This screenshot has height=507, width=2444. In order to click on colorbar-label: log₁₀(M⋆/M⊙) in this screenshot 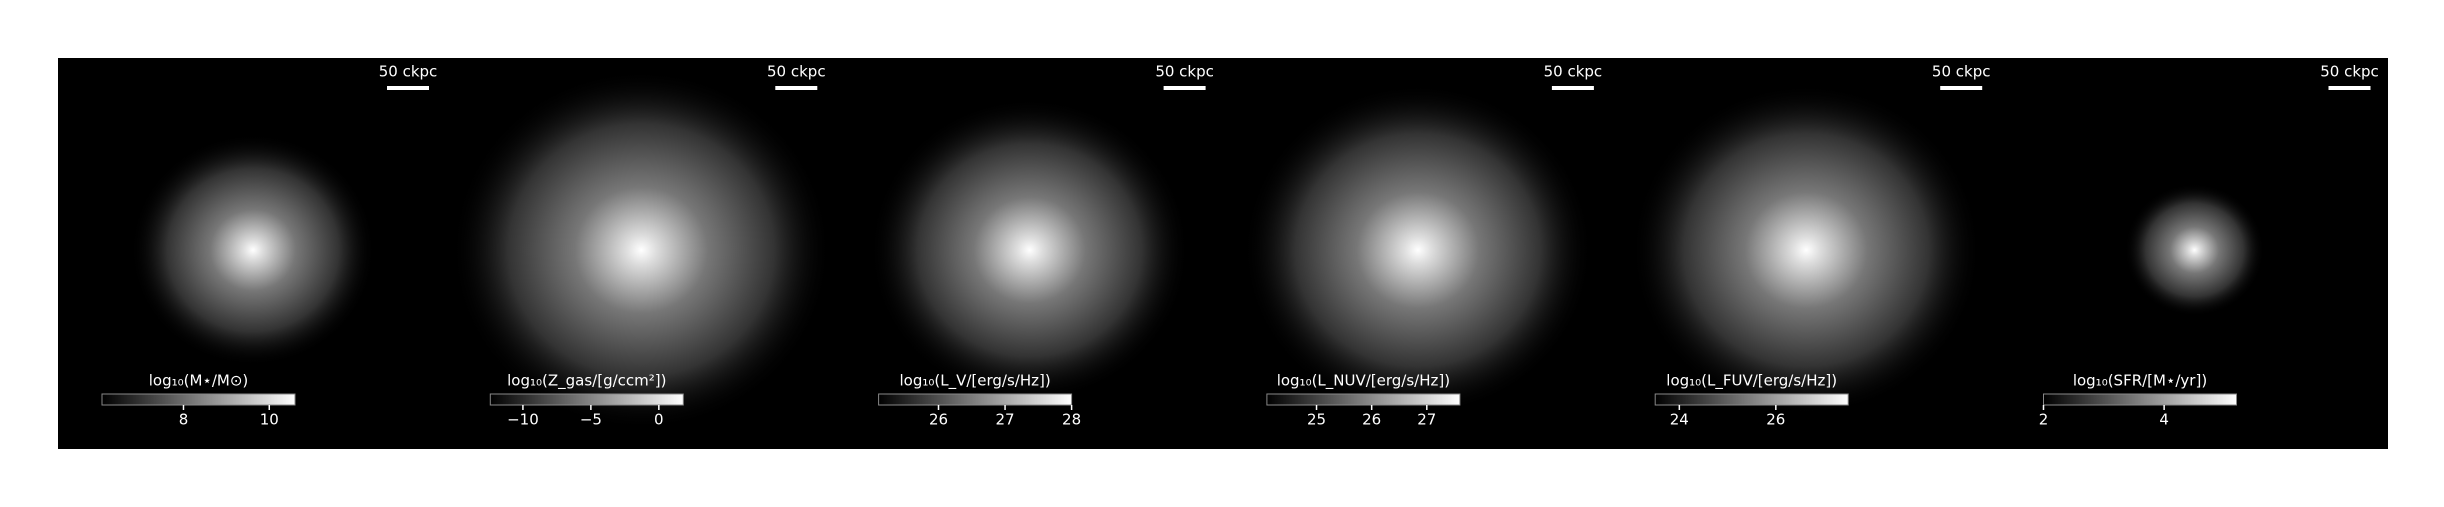, I will do `click(199, 381)`.